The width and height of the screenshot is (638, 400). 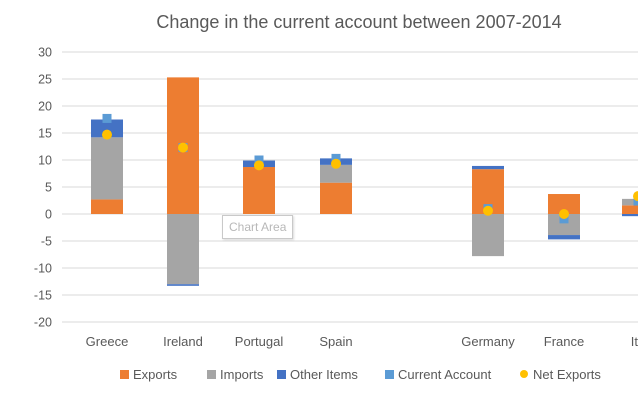 I want to click on y-tick-label: -15, so click(x=43, y=296).